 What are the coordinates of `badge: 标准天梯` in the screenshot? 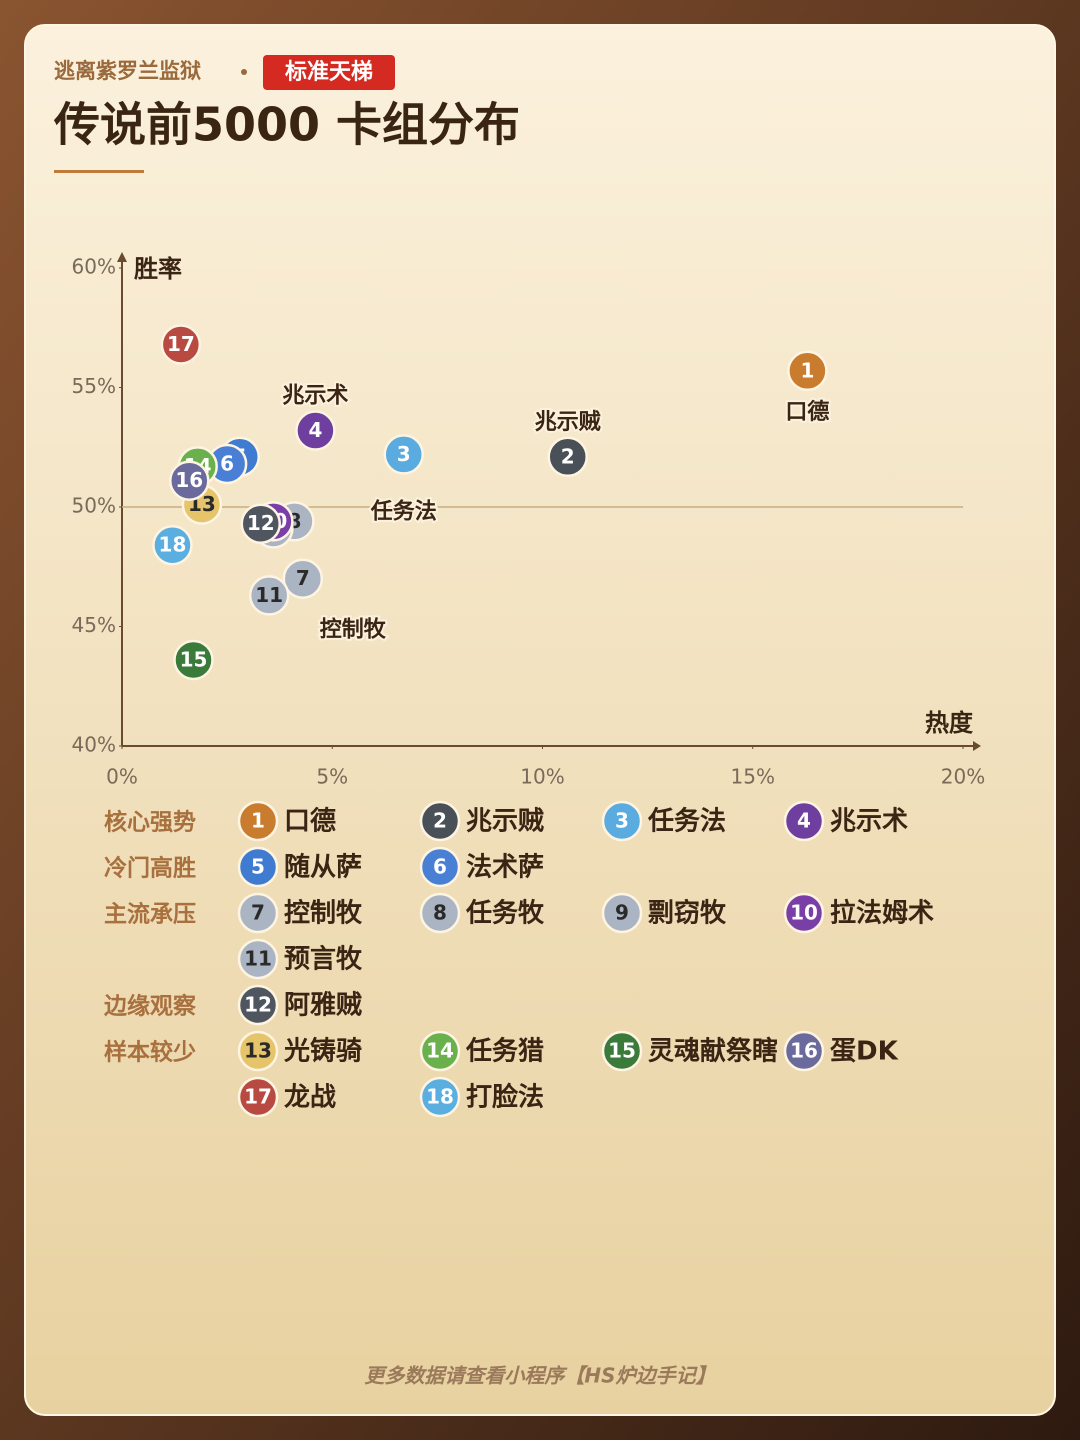 It's located at (329, 72).